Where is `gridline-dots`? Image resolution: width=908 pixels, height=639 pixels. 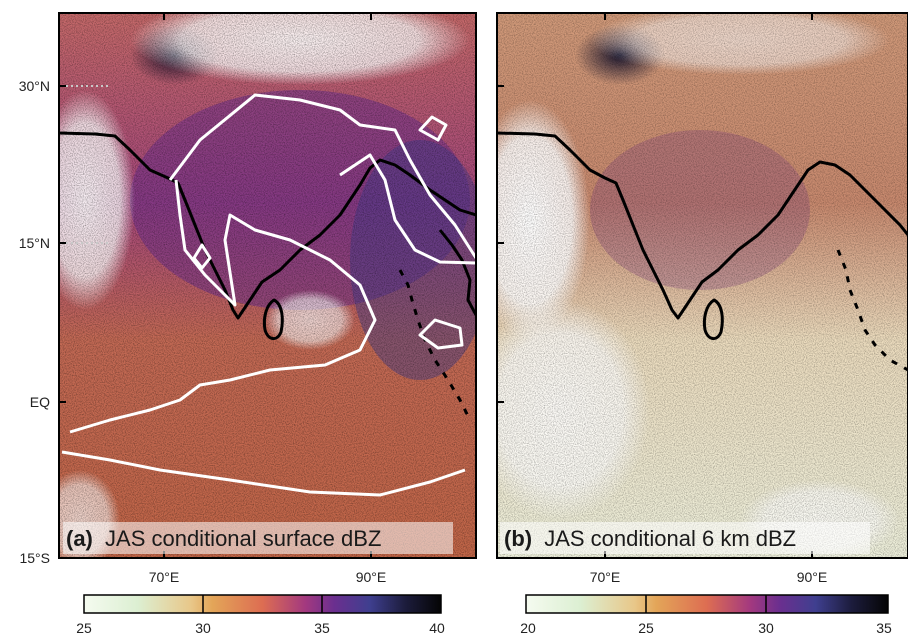 gridline-dots is located at coordinates (88, 164).